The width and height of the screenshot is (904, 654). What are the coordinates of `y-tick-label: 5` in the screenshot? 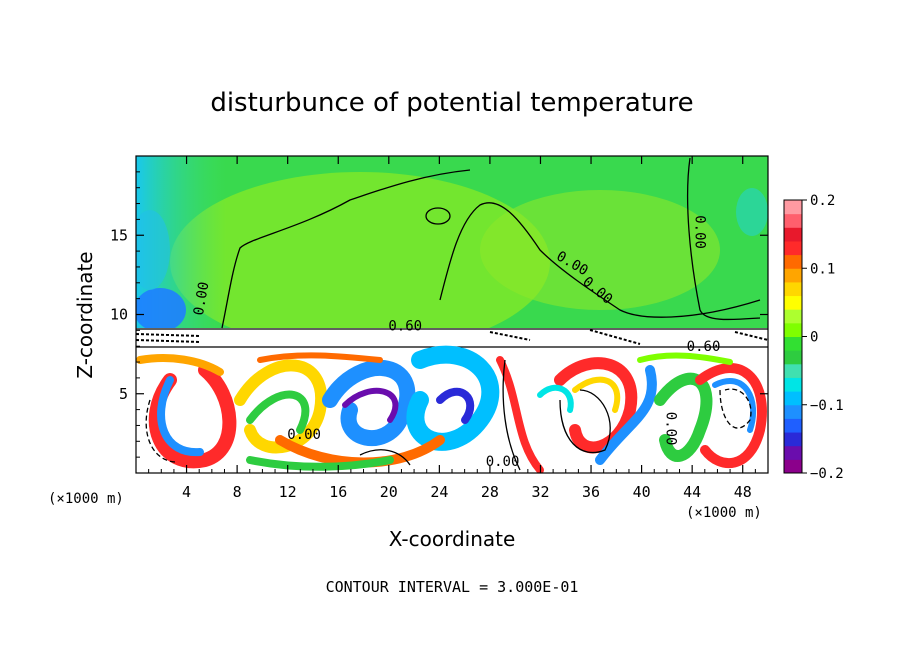 It's located at (123, 394).